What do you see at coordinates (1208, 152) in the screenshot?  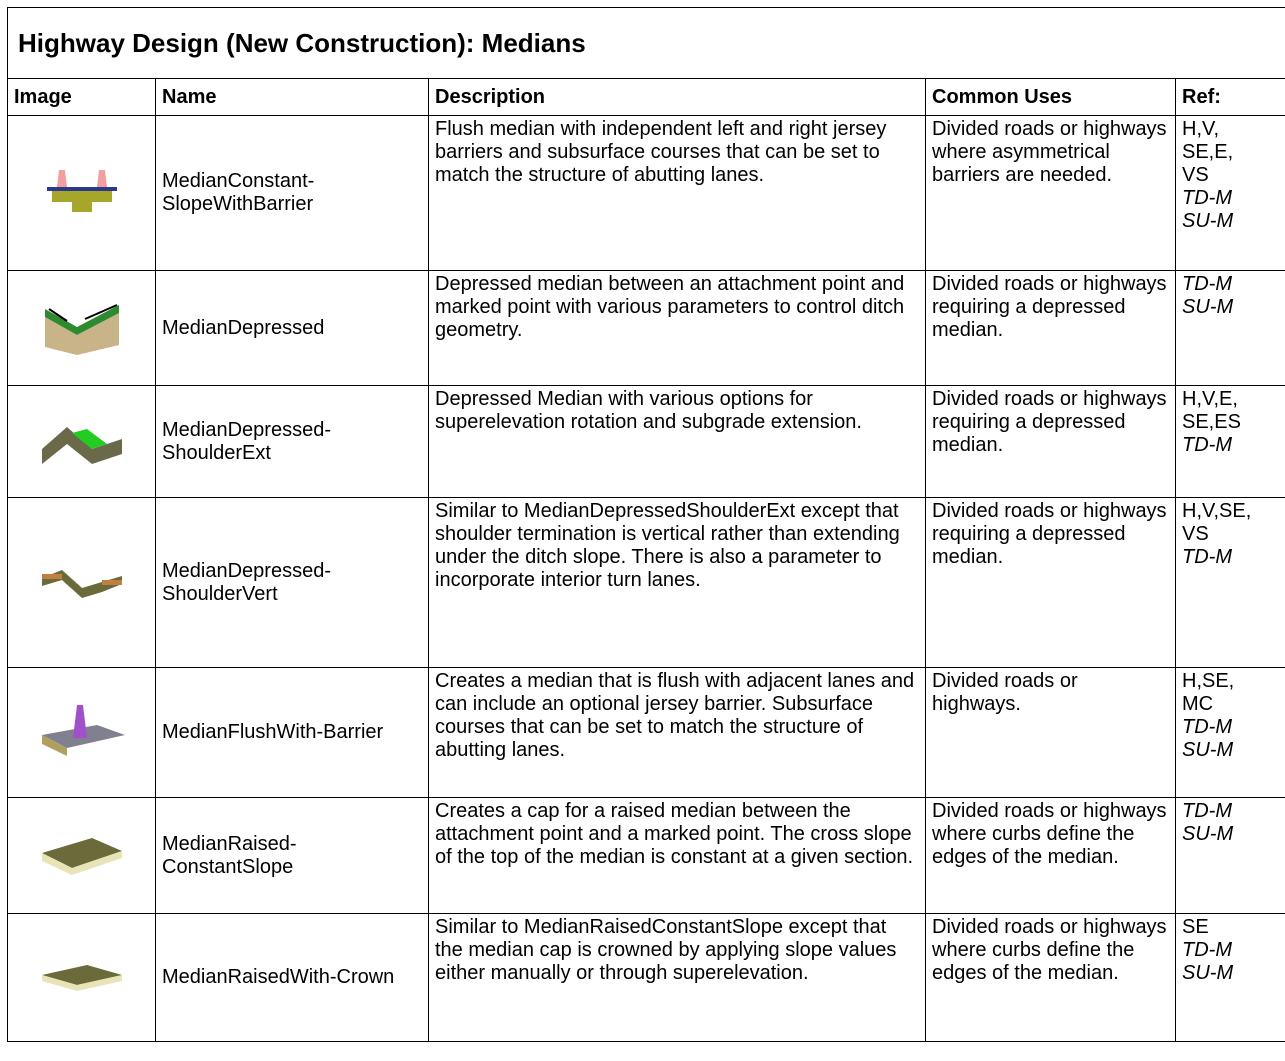 I see `ref-line: SE,E,` at bounding box center [1208, 152].